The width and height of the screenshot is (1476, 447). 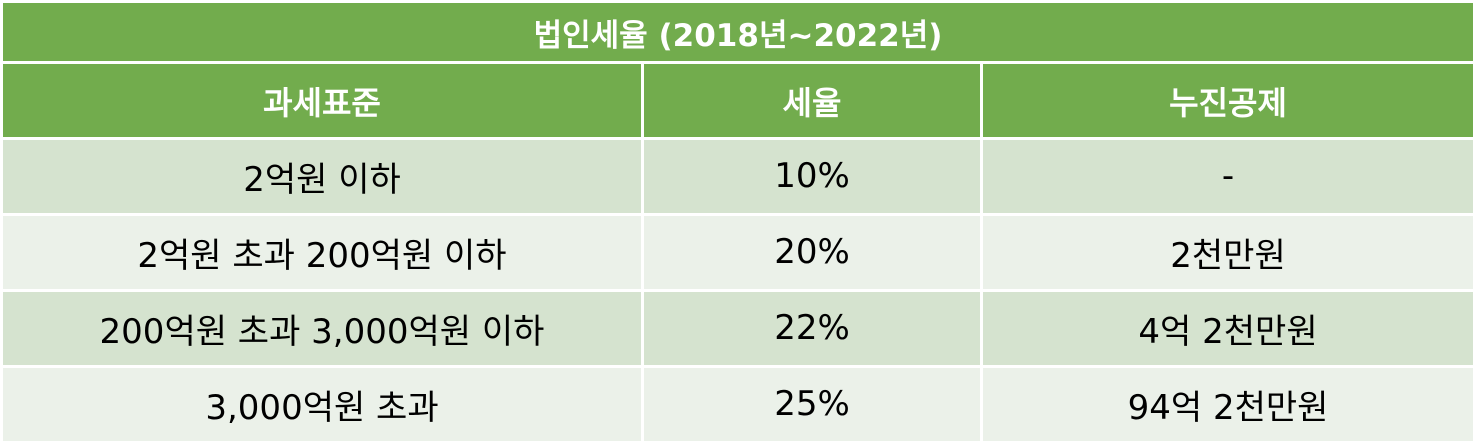 I want to click on table-title-row: 법인세율 (2018년~2022년), so click(x=738, y=32).